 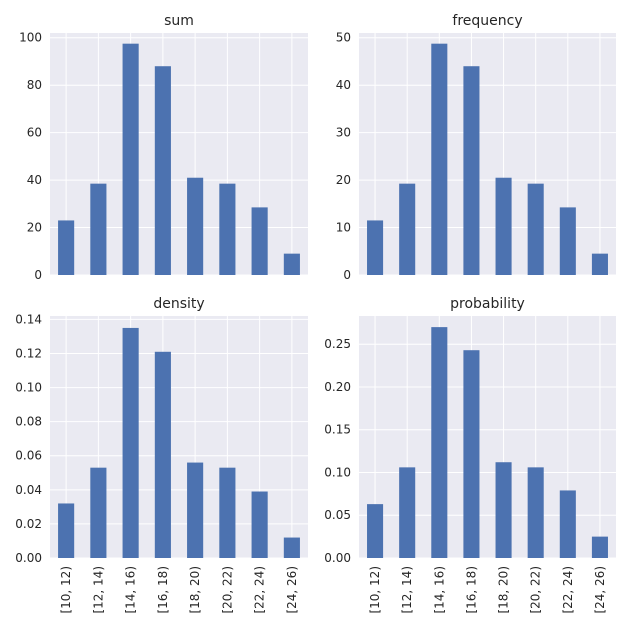 What do you see at coordinates (337, 515) in the screenshot?
I see `y-tick-label: 0.05` at bounding box center [337, 515].